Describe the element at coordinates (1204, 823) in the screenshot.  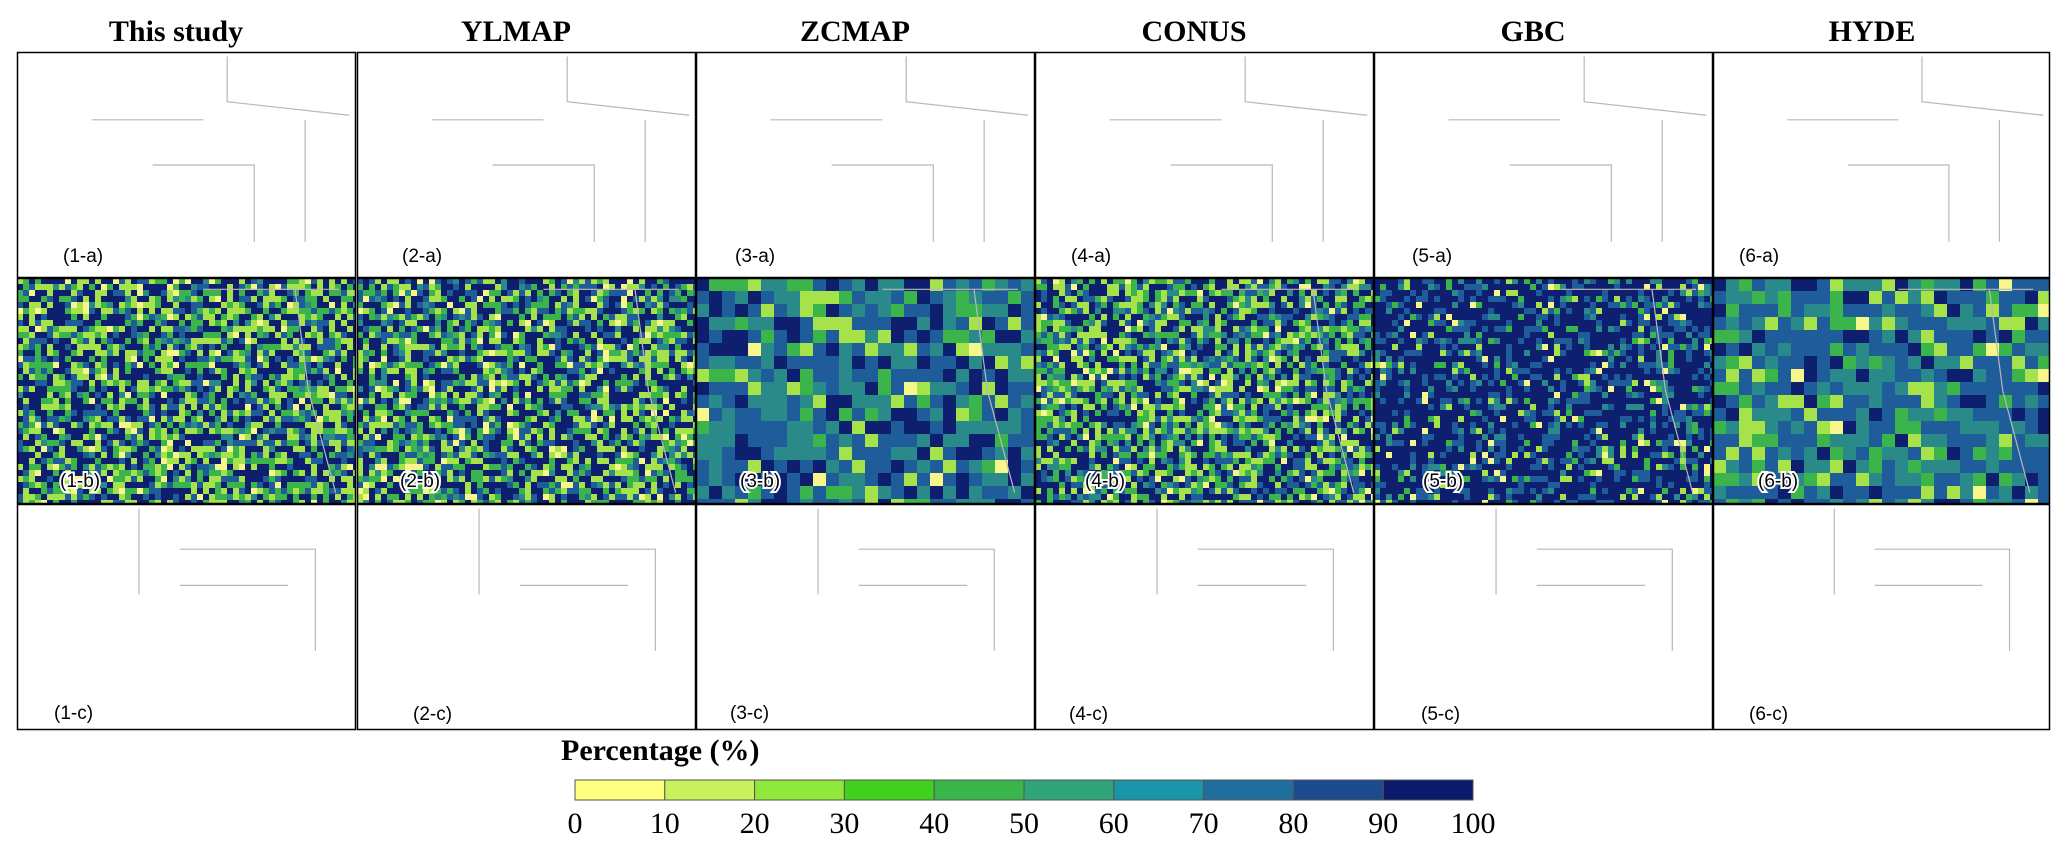
I see `legend-tick-label: 70` at that location.